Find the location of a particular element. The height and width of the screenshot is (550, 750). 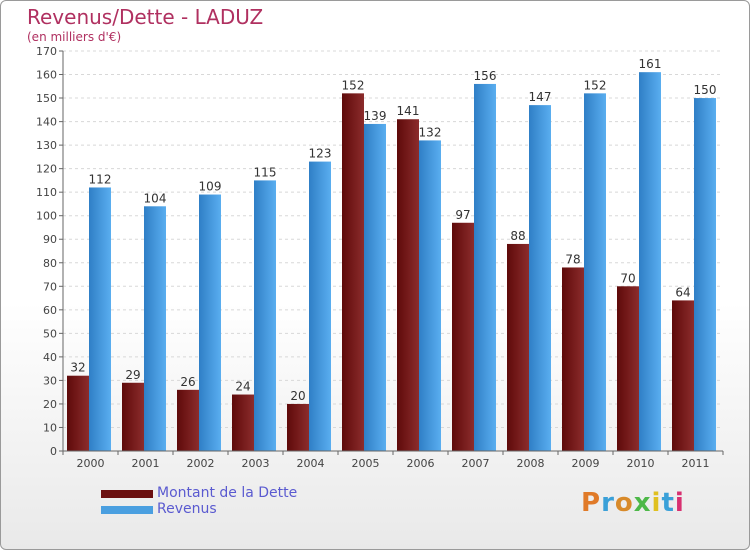

y-tick-label: 160 is located at coordinates (46, 75).